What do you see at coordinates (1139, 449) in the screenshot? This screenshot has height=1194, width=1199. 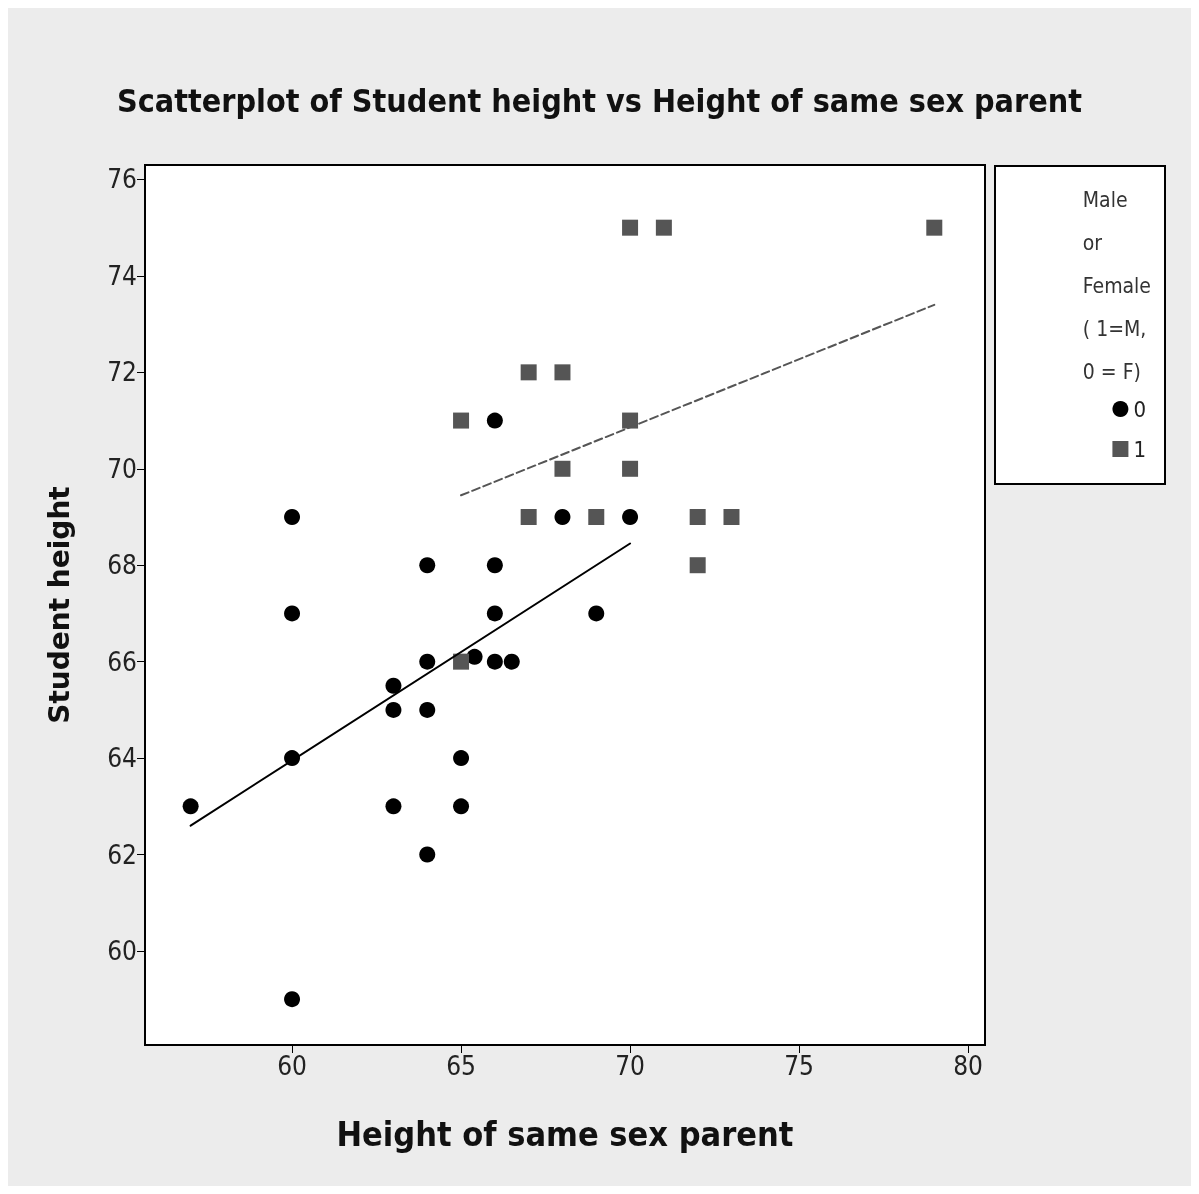 I see `legend-label: 1` at bounding box center [1139, 449].